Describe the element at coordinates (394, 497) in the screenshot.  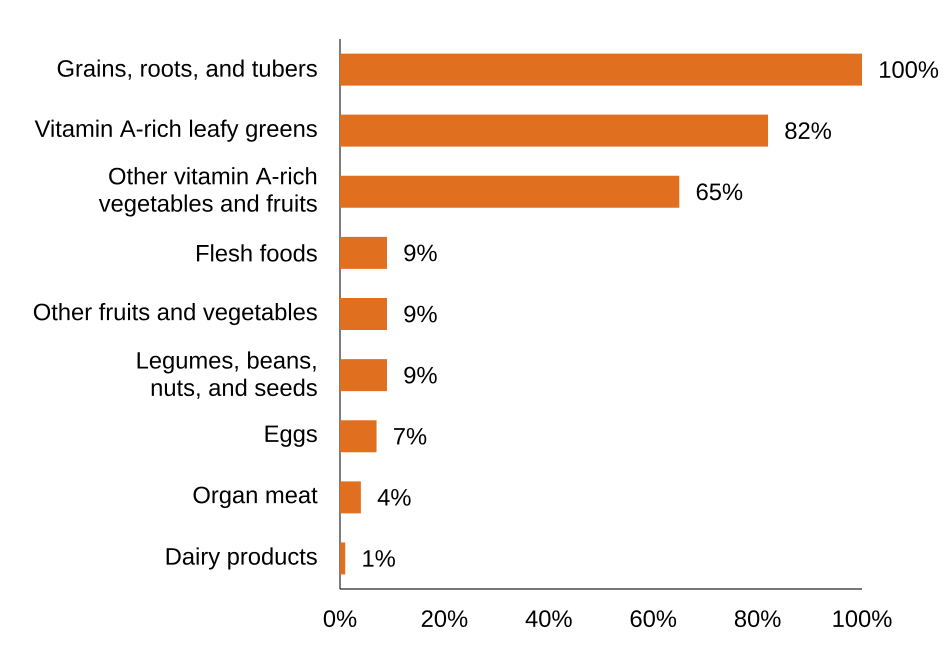
I see `data-label: 4%` at that location.